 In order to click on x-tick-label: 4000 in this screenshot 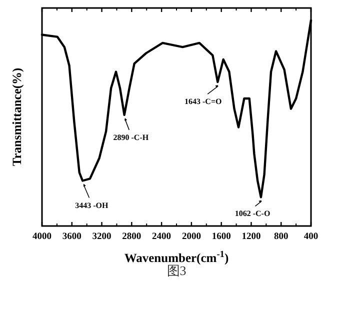, I will do `click(42, 237)`.